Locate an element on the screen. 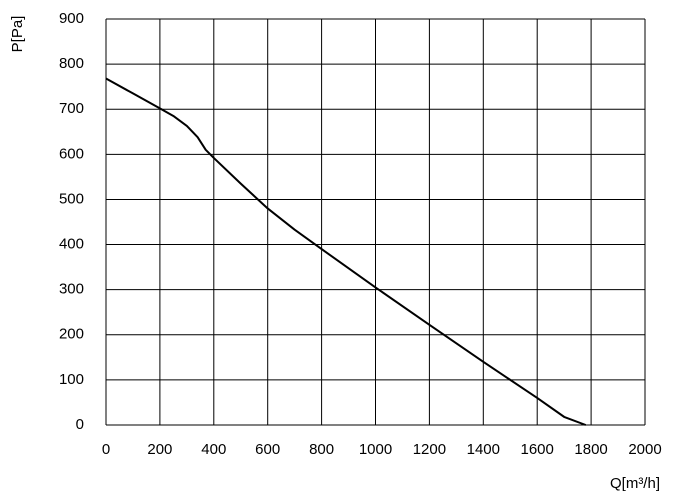 This screenshot has width=673, height=498. x-tick-label: 0 is located at coordinates (106, 449).